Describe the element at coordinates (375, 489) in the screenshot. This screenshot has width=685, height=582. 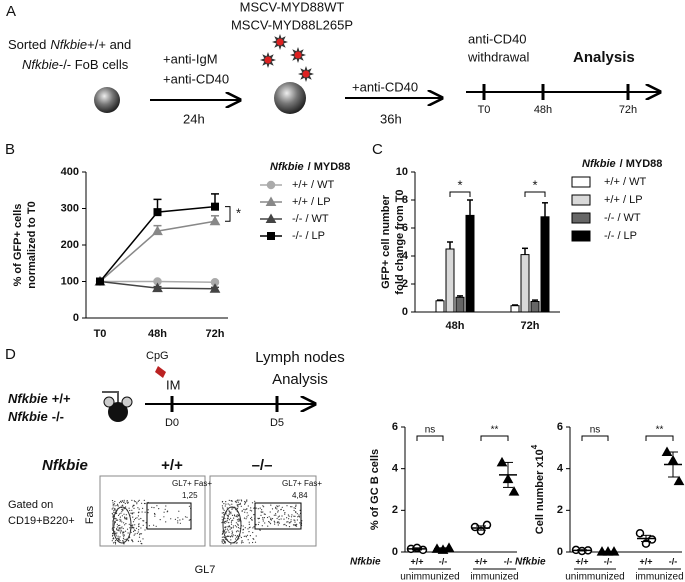
I see `y-axis-label: % of GC B cells` at that location.